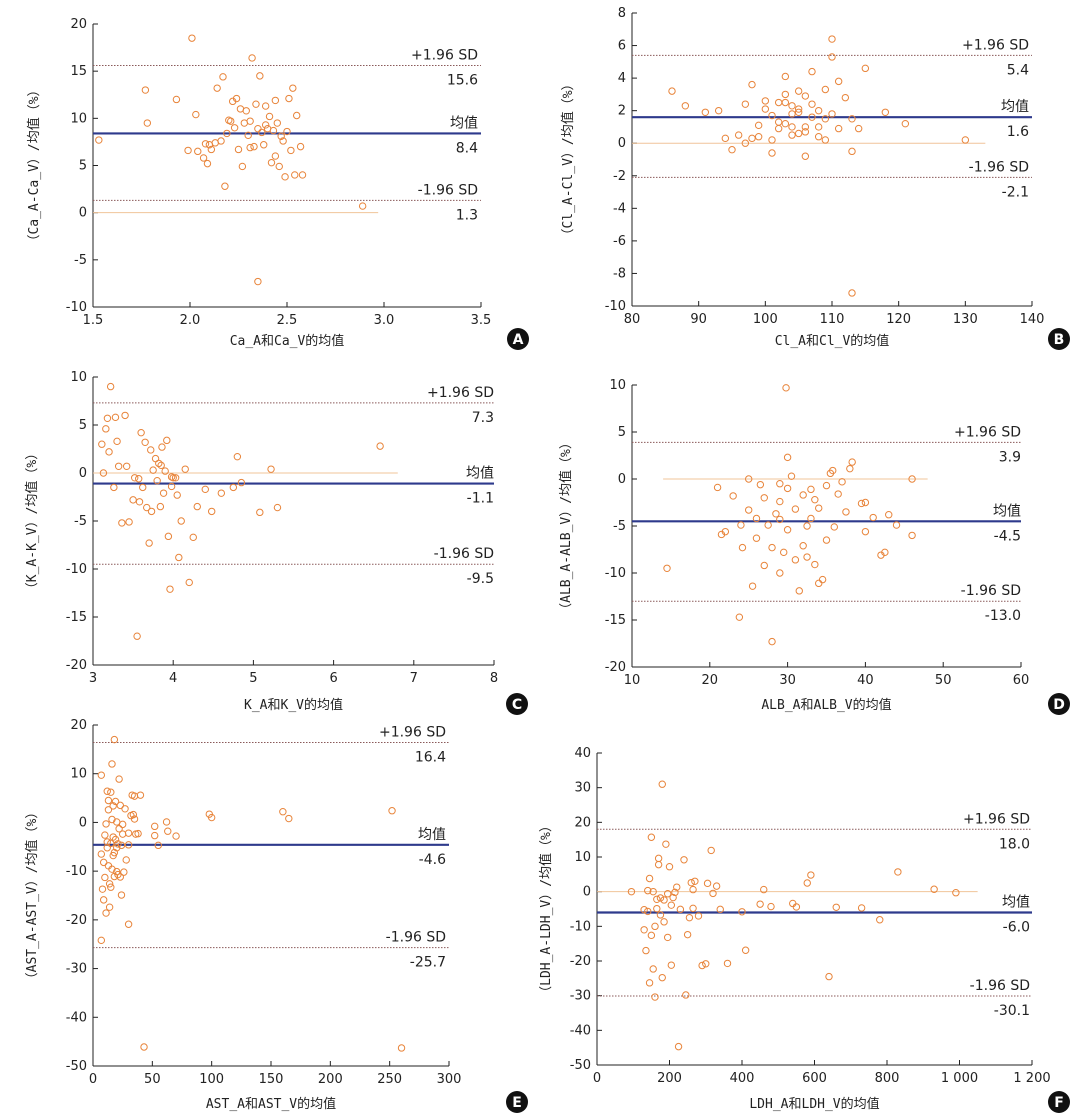 The height and width of the screenshot is (1119, 1080). I want to click on y-tick-label: -40, so click(76, 1017).